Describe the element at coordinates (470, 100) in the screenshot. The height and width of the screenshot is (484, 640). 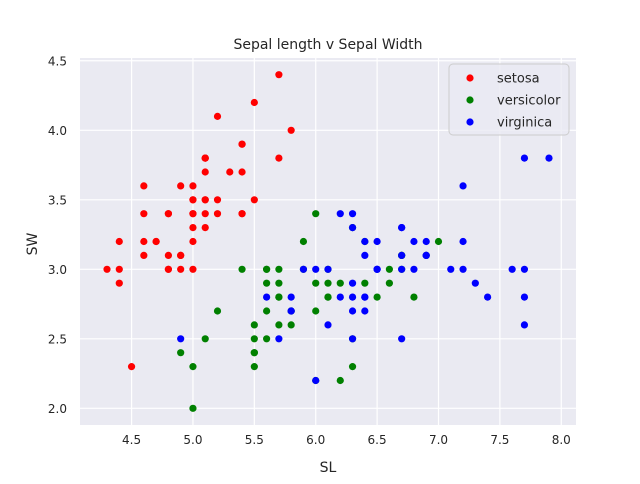
I see `legend-marker-versicolor` at that location.